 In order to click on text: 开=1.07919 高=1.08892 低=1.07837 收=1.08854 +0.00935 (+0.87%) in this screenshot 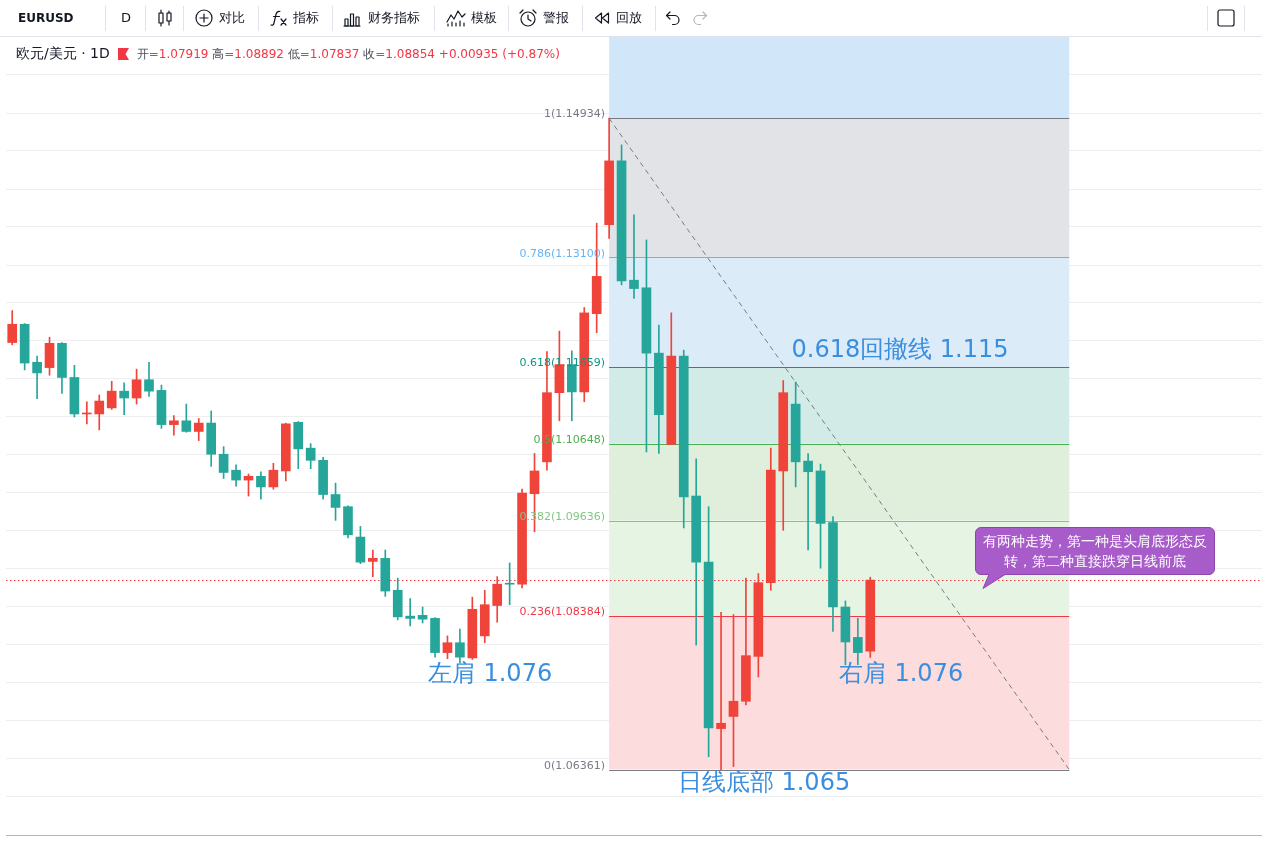, I will do `click(348, 53)`.